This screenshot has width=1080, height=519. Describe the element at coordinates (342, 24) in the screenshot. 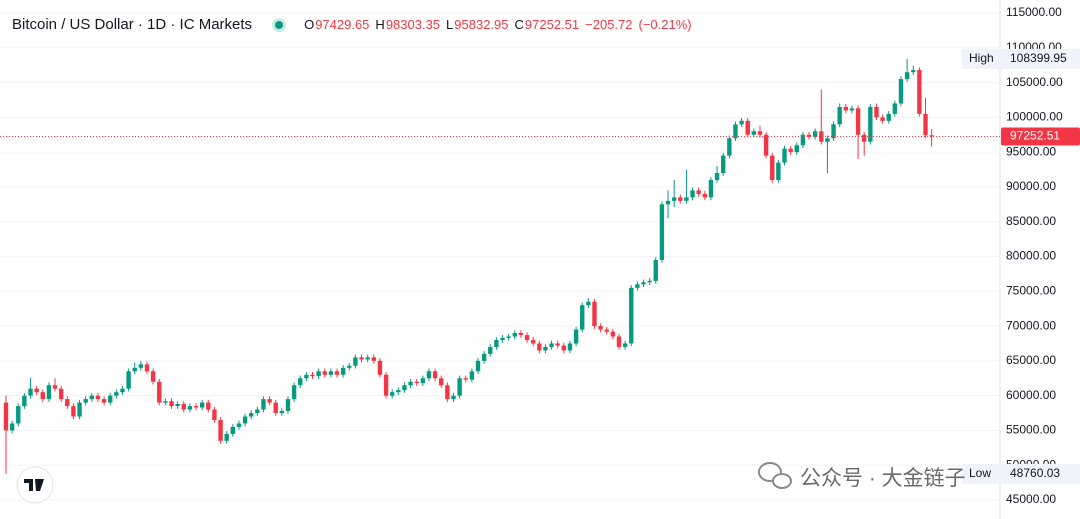

I see `ohlc-value: 97429.65` at that location.